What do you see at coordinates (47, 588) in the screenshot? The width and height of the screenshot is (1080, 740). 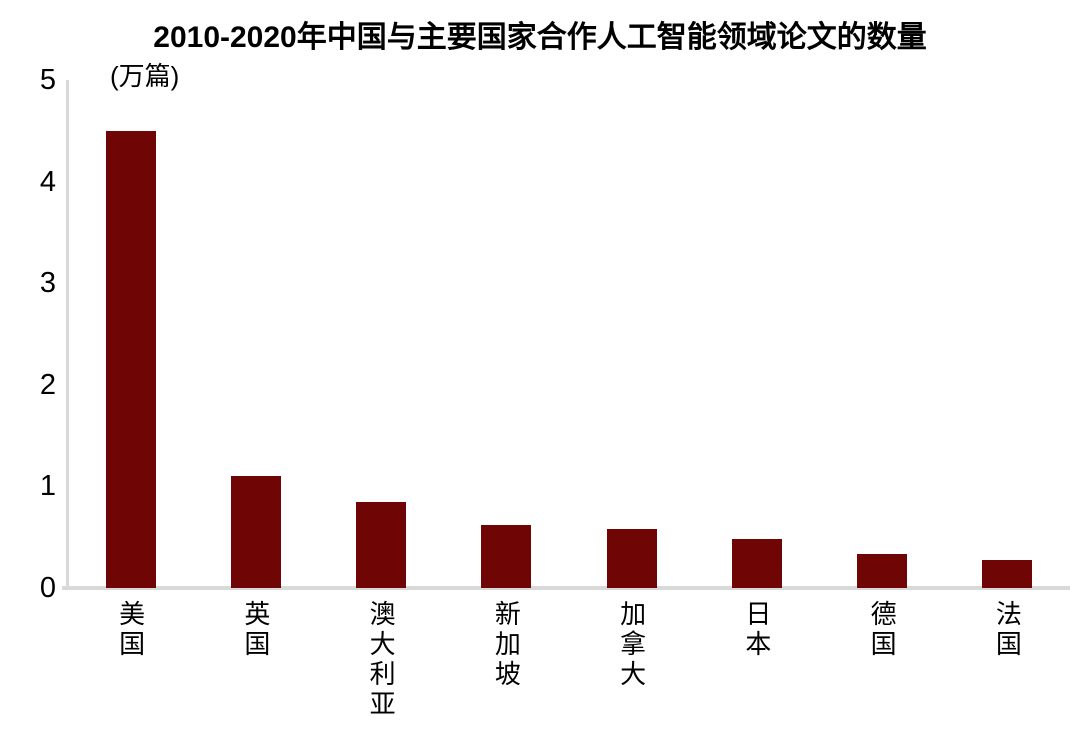 I see `y-tick-label: 0` at bounding box center [47, 588].